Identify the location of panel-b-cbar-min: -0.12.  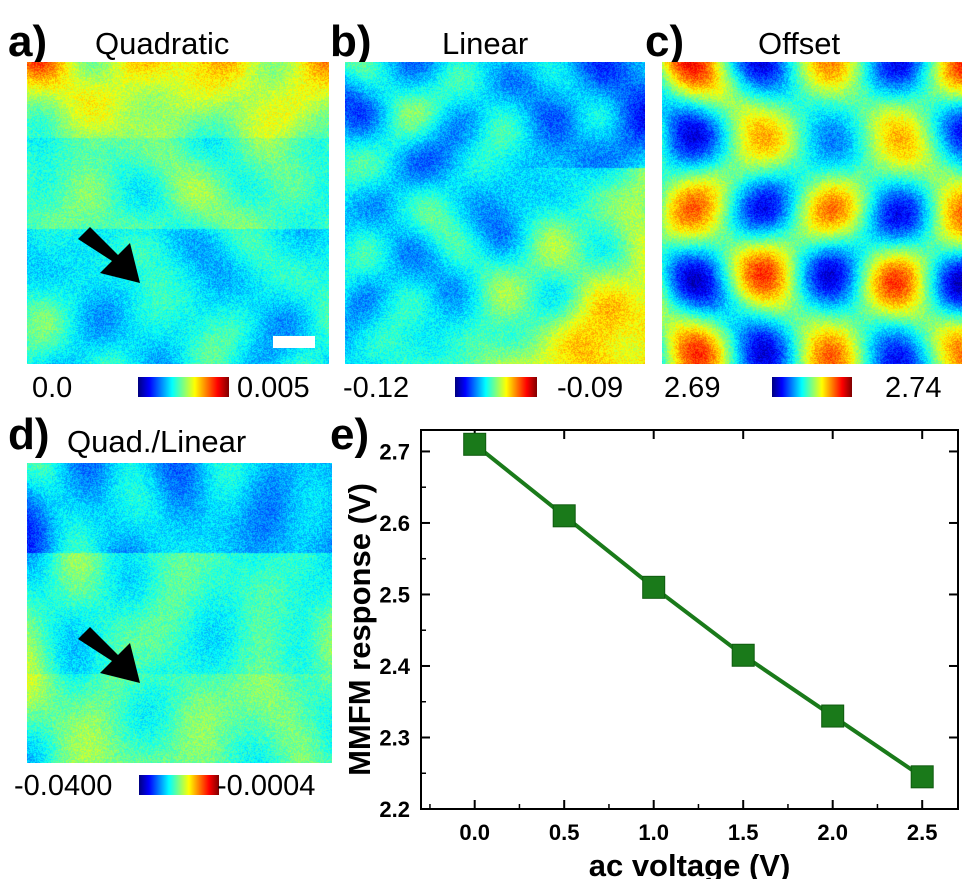
(376, 388).